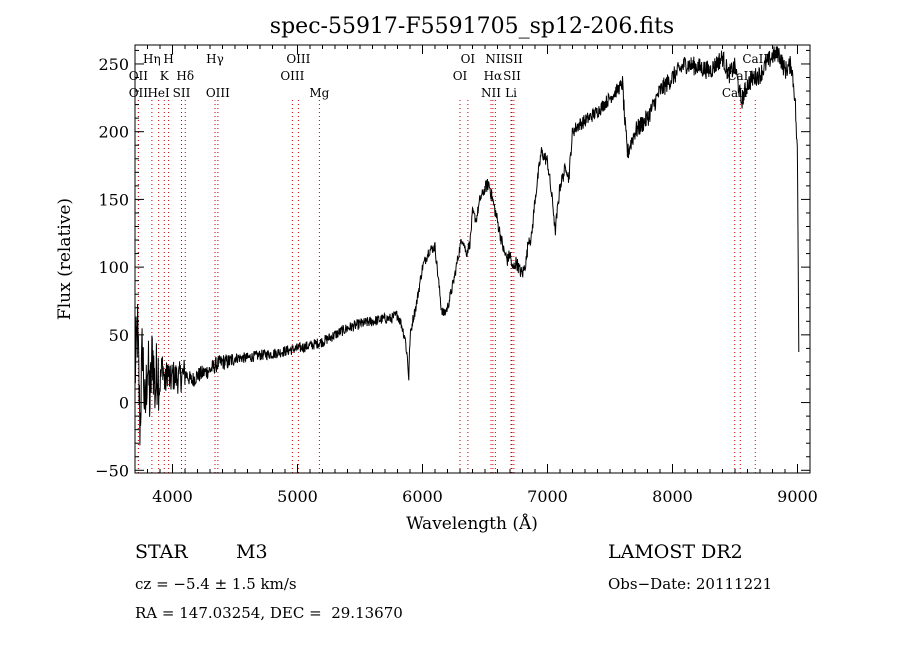 The width and height of the screenshot is (900, 650). What do you see at coordinates (113, 132) in the screenshot?
I see `y-tick-label: 200` at bounding box center [113, 132].